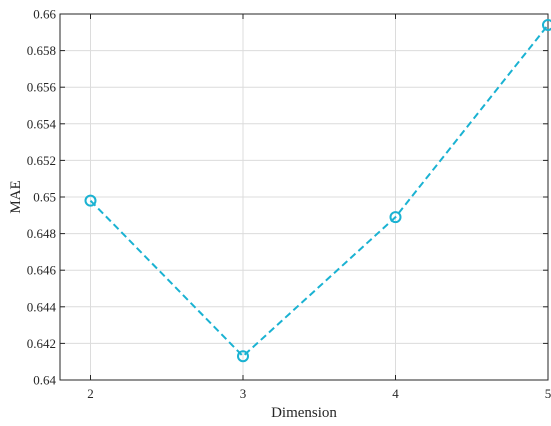  I want to click on y-tick-label: 0.65, so click(44, 197).